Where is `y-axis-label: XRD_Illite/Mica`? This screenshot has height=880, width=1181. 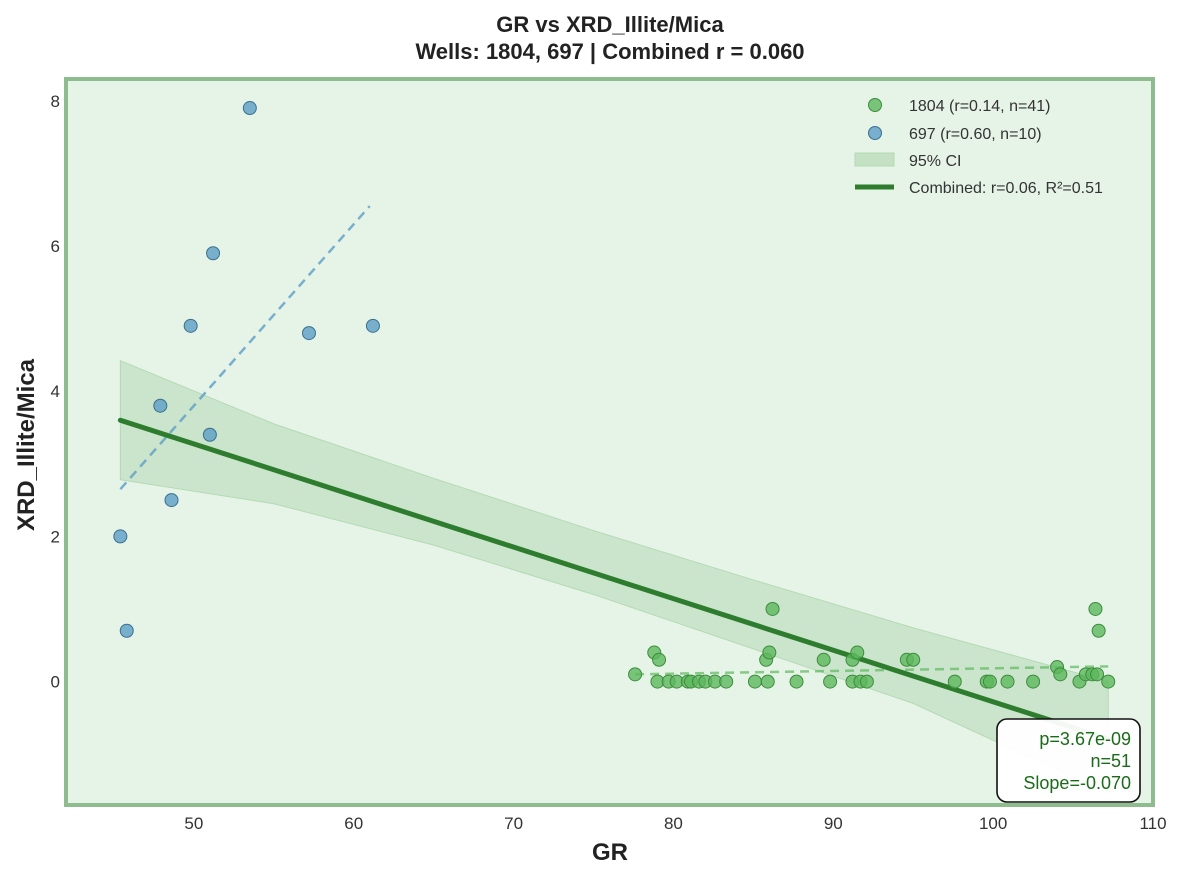
y-axis-label: XRD_Illite/Mica is located at coordinates (26, 444).